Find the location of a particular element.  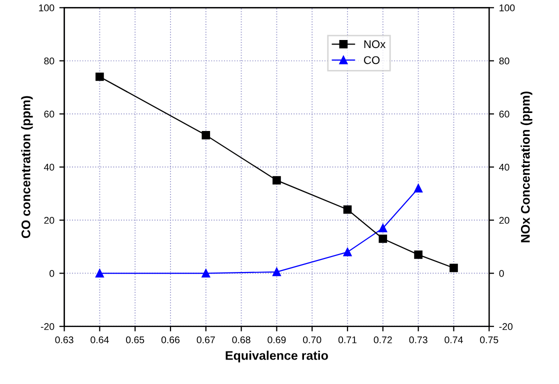

y-tick-label: -20 is located at coordinates (47, 326).